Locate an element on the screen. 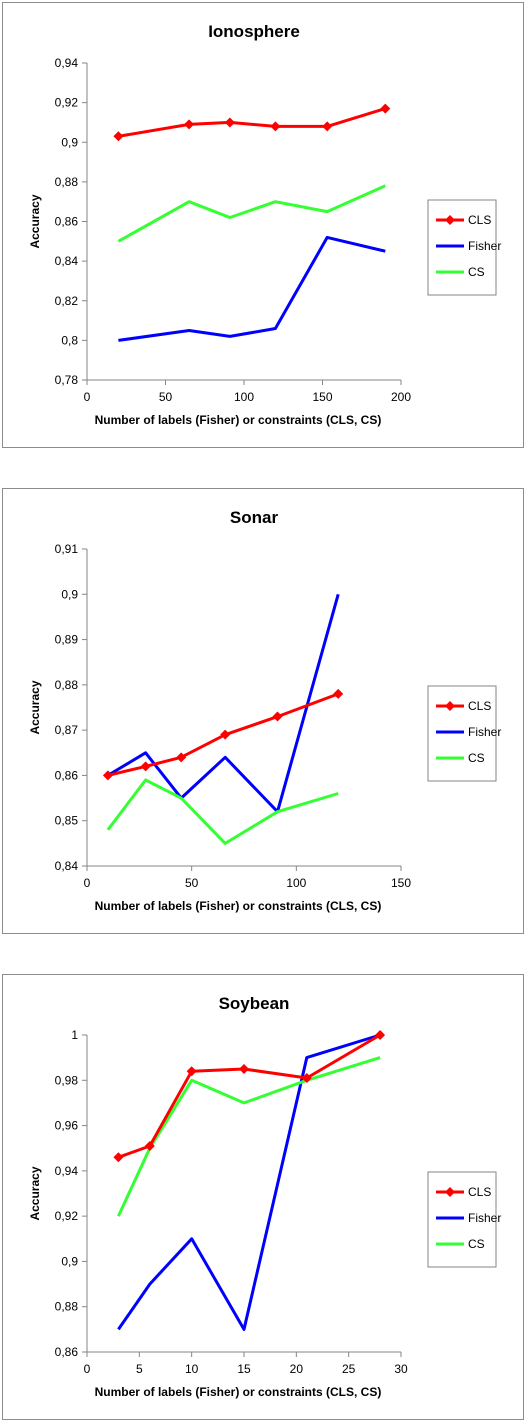  x-tick-label: 30 is located at coordinates (401, 1369).